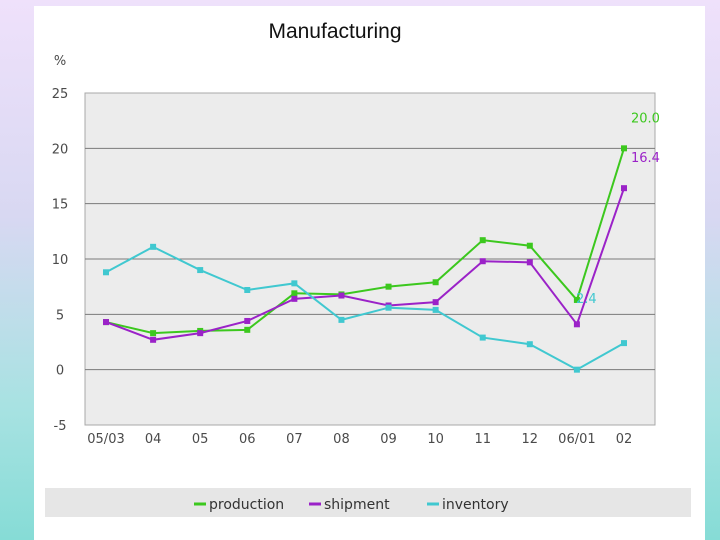  Describe the element at coordinates (618, 209) in the screenshot. I see `end-labels: 20.0 16.4 2.4` at that location.